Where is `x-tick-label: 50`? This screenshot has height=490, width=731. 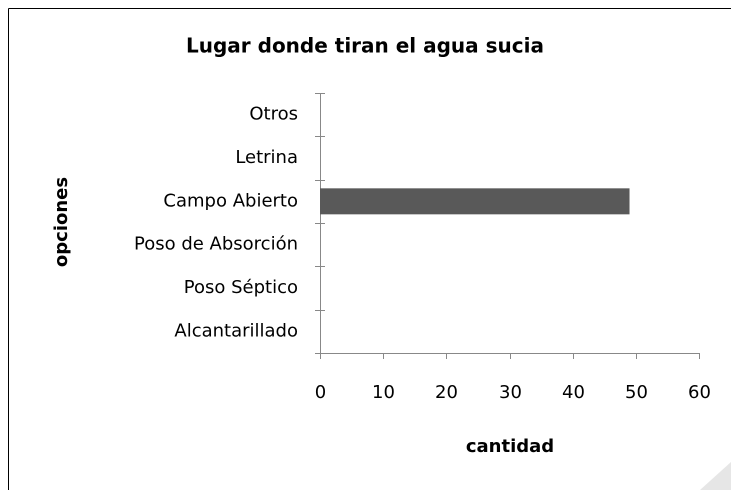 x-tick-label: 50 is located at coordinates (636, 392).